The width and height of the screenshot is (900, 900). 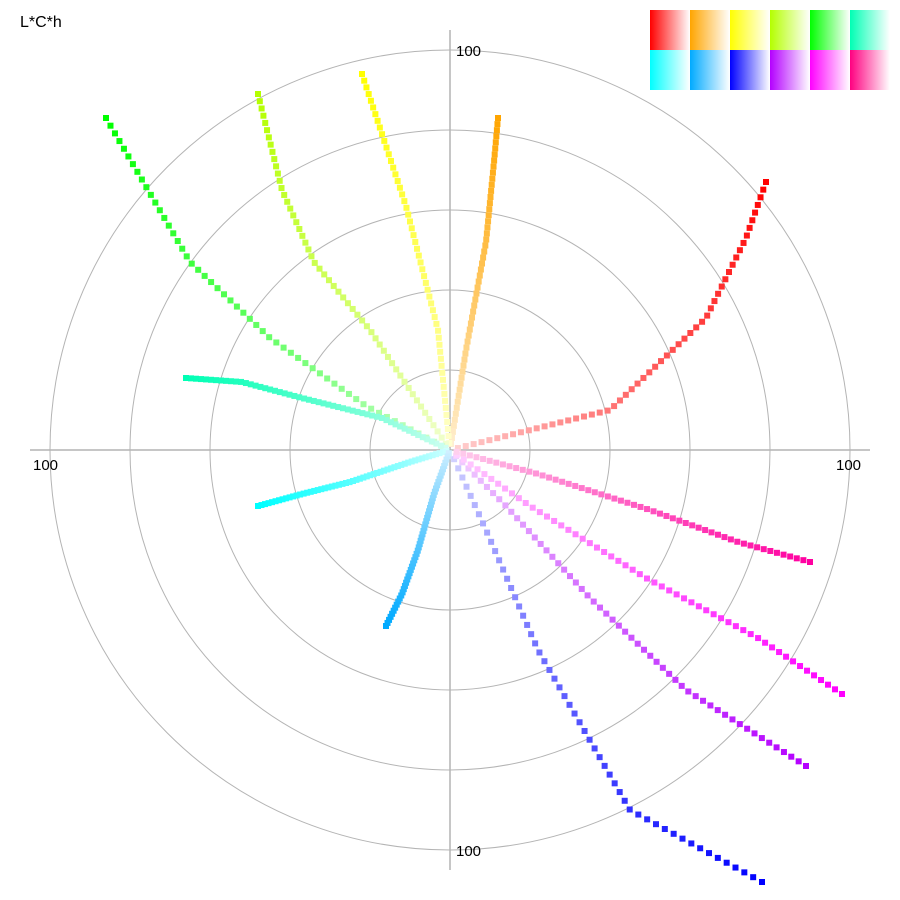 I want to click on color-swatch, so click(x=790, y=70).